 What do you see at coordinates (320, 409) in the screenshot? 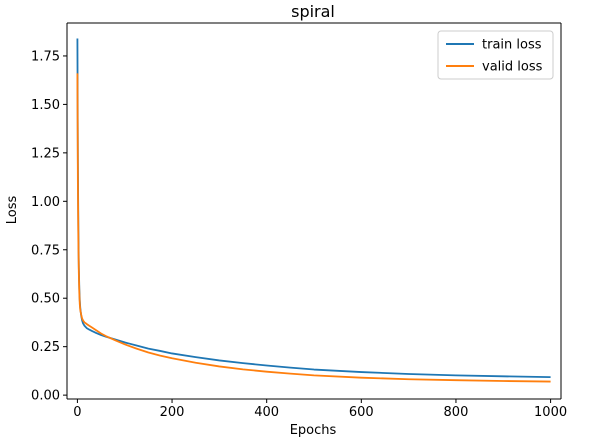
I see `x-axis: 0 200 400 600 800 1000` at bounding box center [320, 409].